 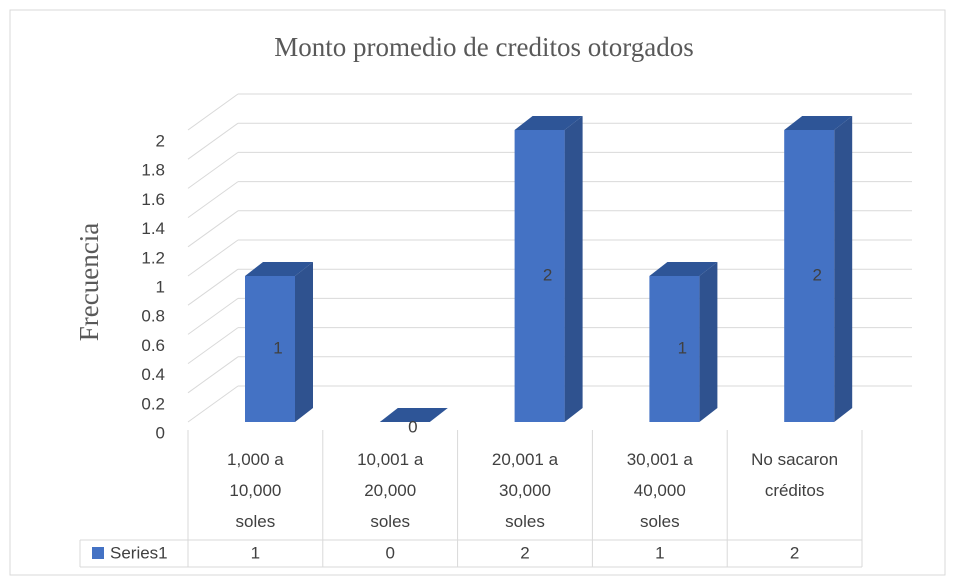 I want to click on x-tick-label: 30,001 a 40,000 soles, so click(x=659, y=490).